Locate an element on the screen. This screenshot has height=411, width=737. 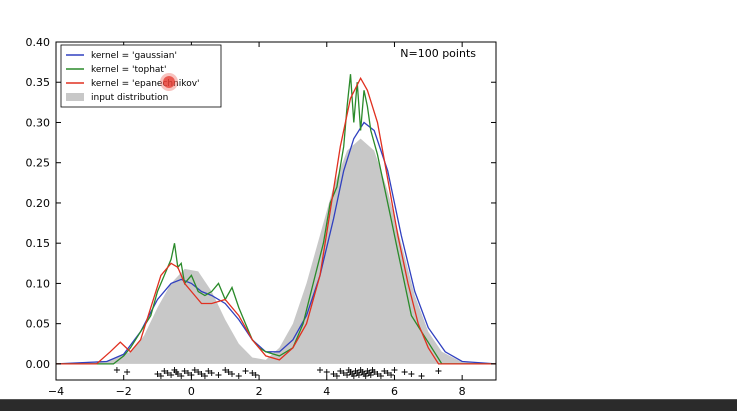
legend-label: input distribution is located at coordinates (129, 98).